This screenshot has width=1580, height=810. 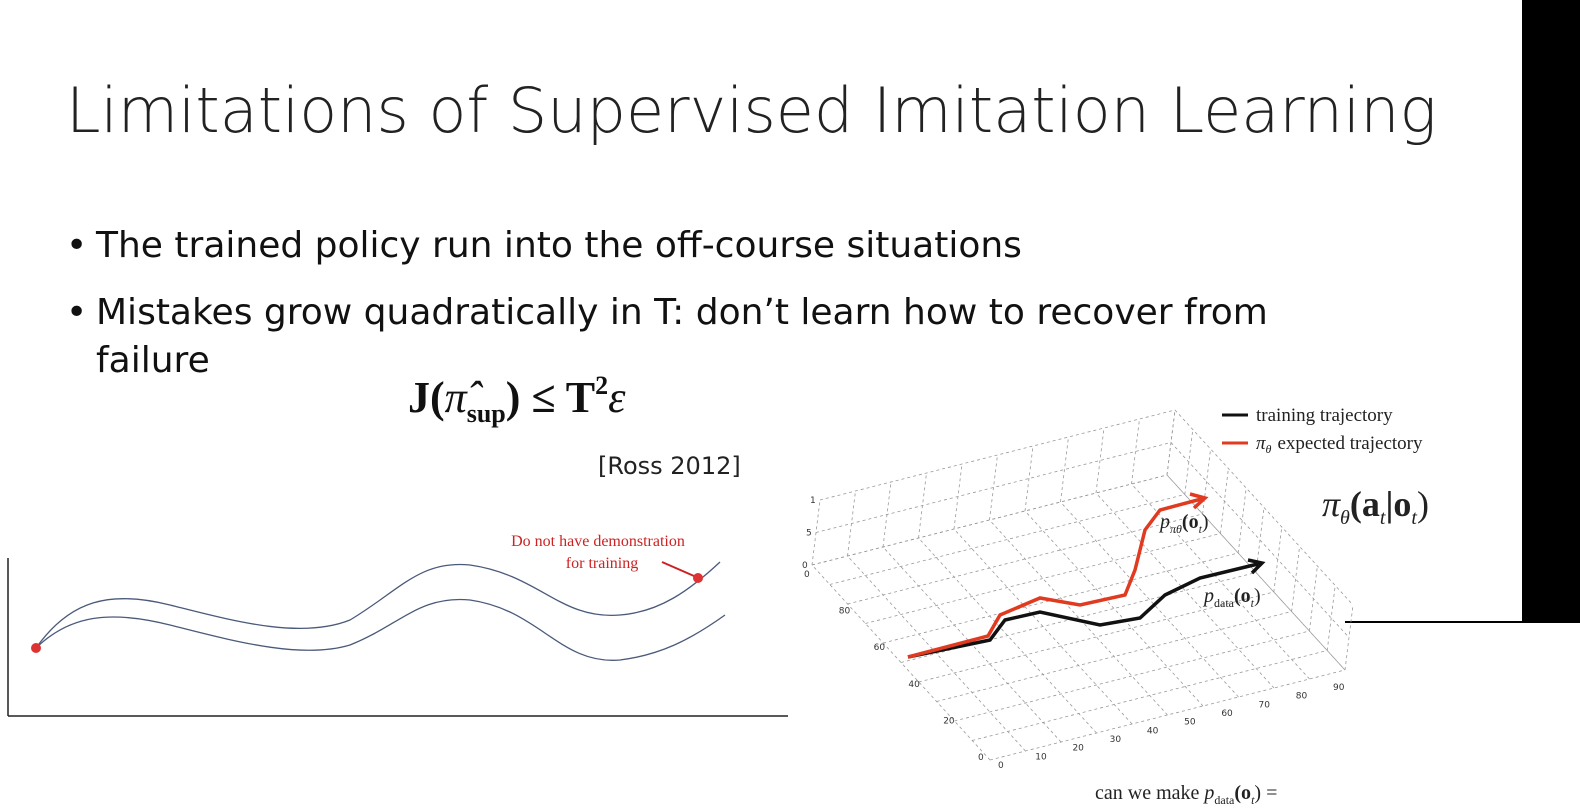 What do you see at coordinates (880, 648) in the screenshot?
I see `y-tick-label: 60` at bounding box center [880, 648].